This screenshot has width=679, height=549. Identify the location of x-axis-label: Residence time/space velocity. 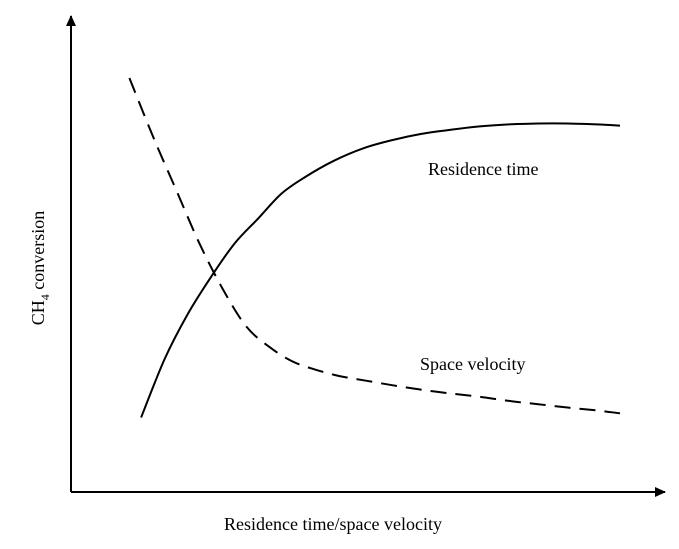
(333, 524).